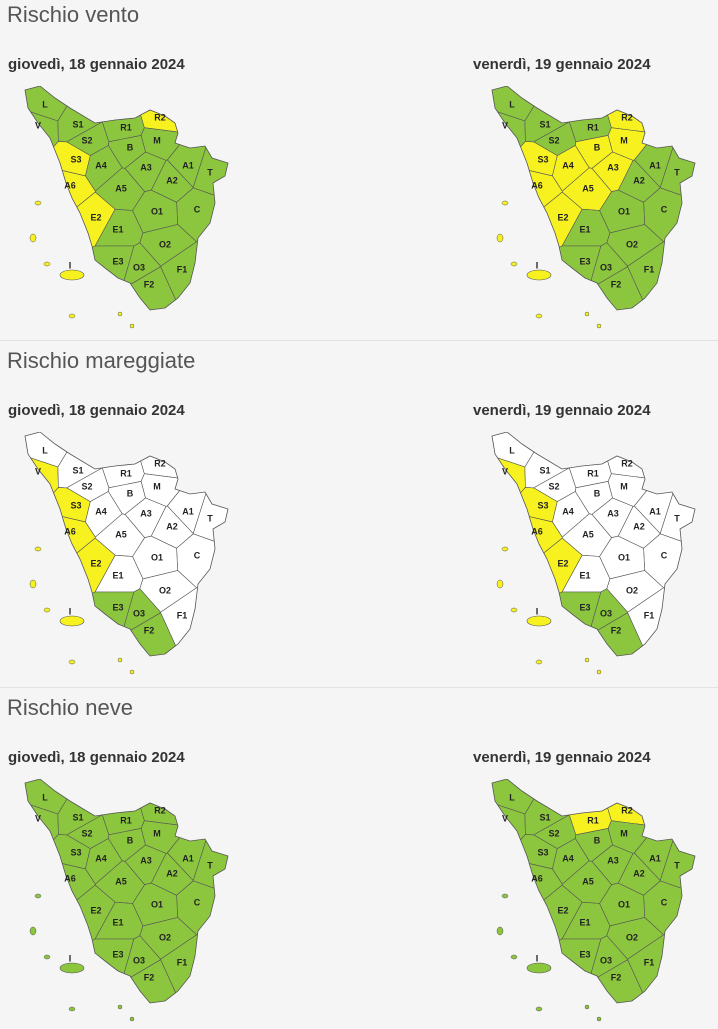  What do you see at coordinates (172, 526) in the screenshot?
I see `zone-label: A2` at bounding box center [172, 526].